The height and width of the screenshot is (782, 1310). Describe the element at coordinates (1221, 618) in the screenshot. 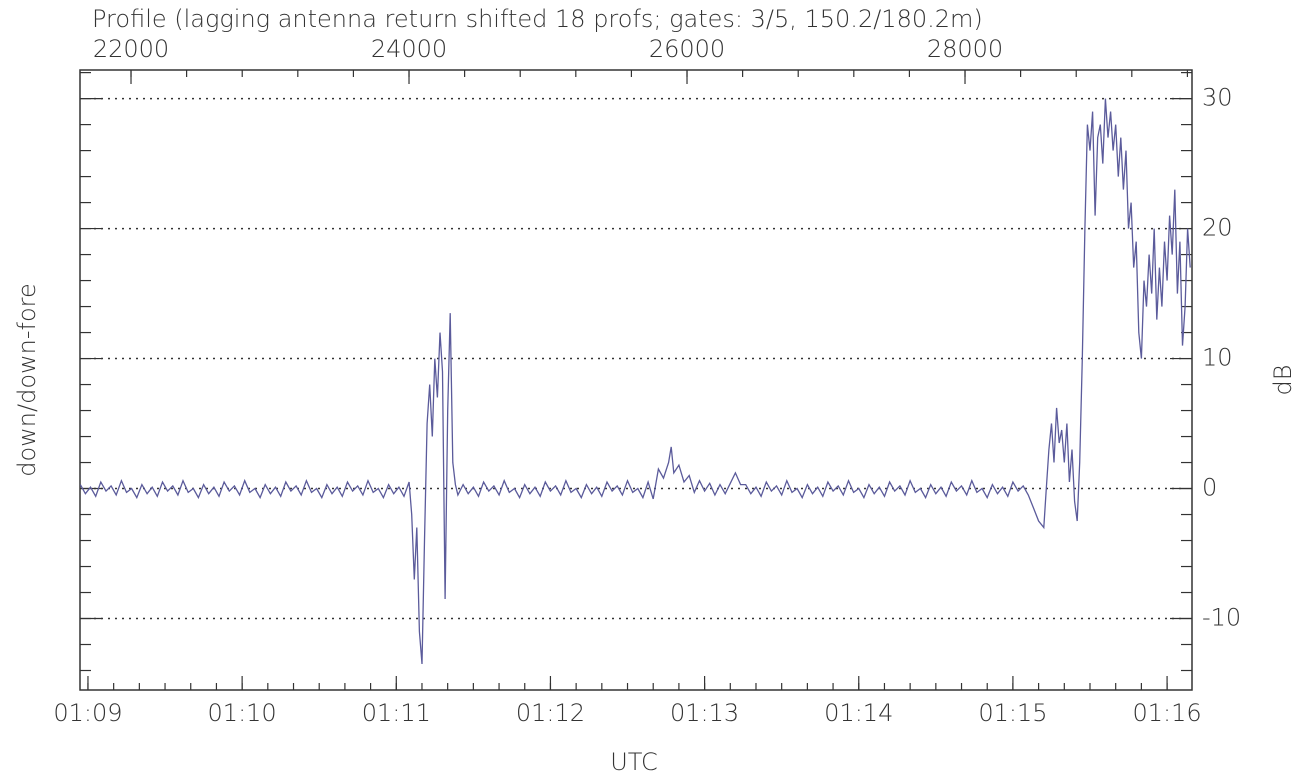

I see `y-tick-label: -10` at that location.